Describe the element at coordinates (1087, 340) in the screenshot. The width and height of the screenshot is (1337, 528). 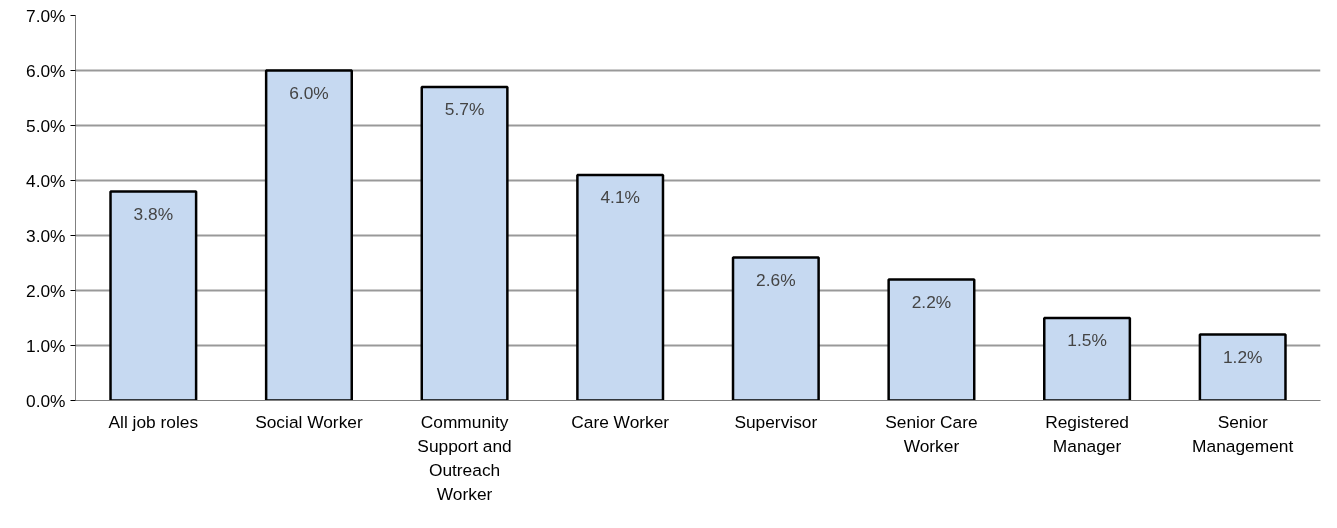
I see `data-label: 1.5%` at that location.